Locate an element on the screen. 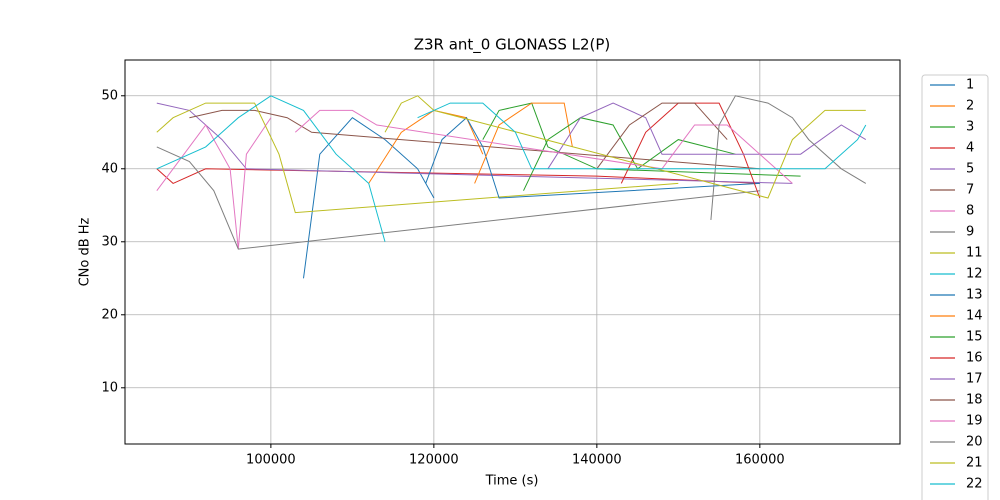 The image size is (1000, 500). legend-label: 2 is located at coordinates (970, 106).